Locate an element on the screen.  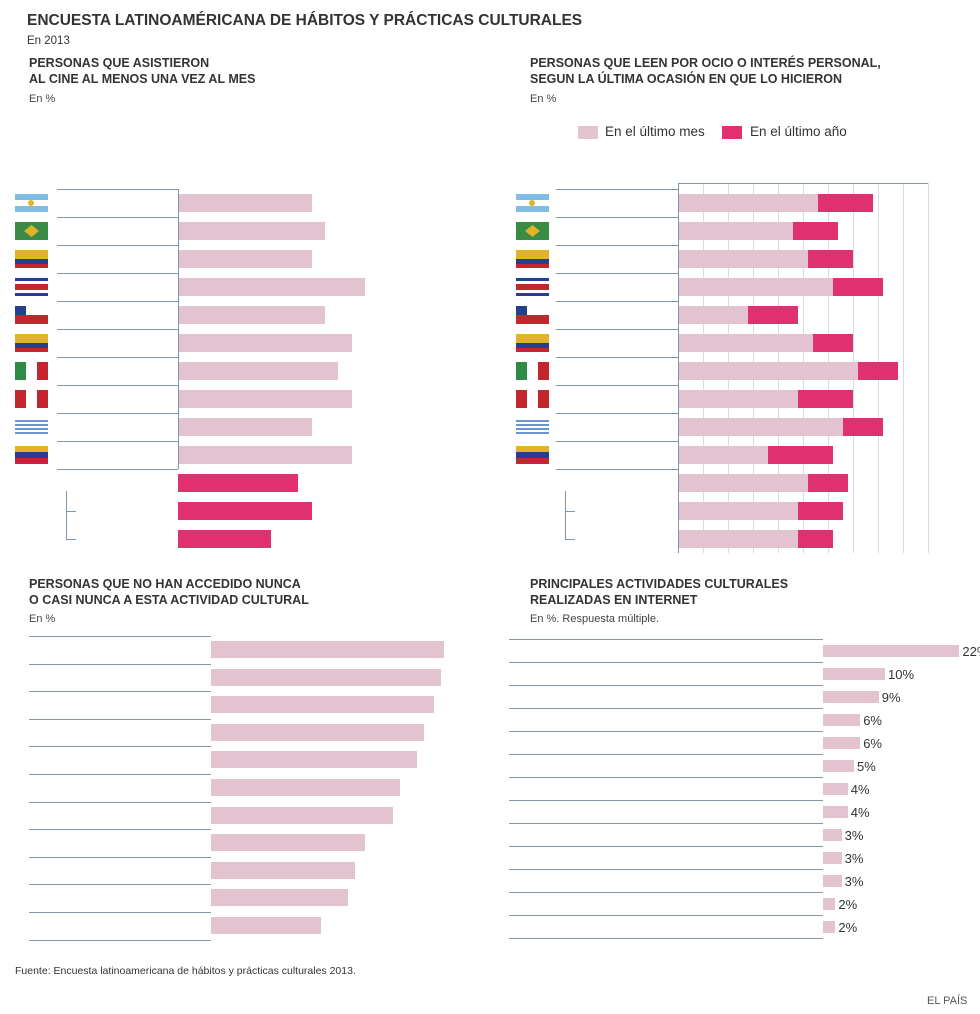
chart2-unit: En % is located at coordinates (543, 99).